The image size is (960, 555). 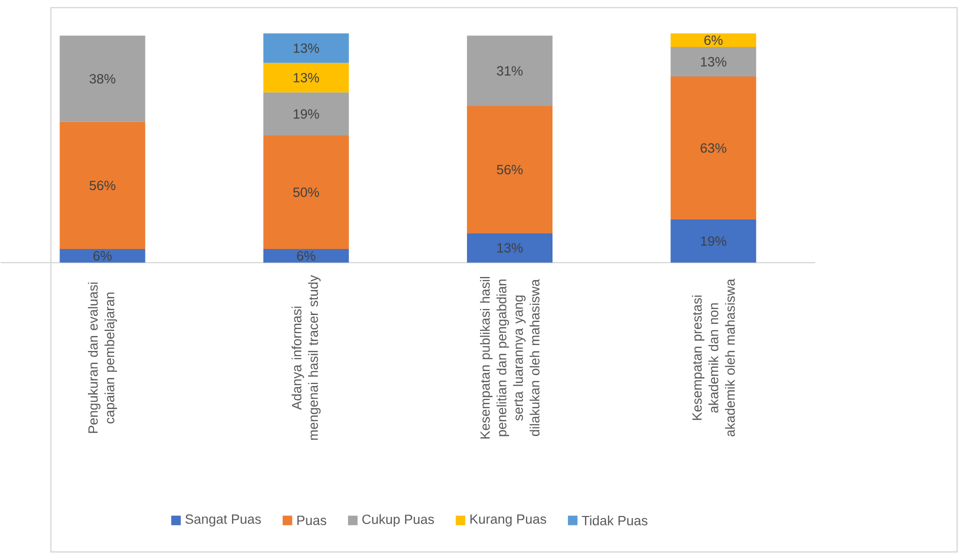 I want to click on data-label: 31%, so click(x=509, y=71).